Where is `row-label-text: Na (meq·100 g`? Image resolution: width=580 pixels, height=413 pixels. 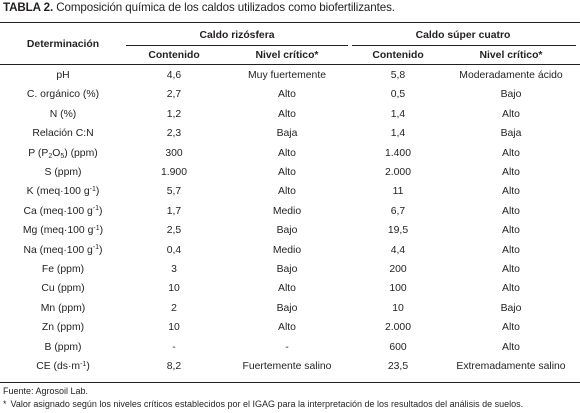
row-label-text: Na (meq·100 g is located at coordinates (58, 250).